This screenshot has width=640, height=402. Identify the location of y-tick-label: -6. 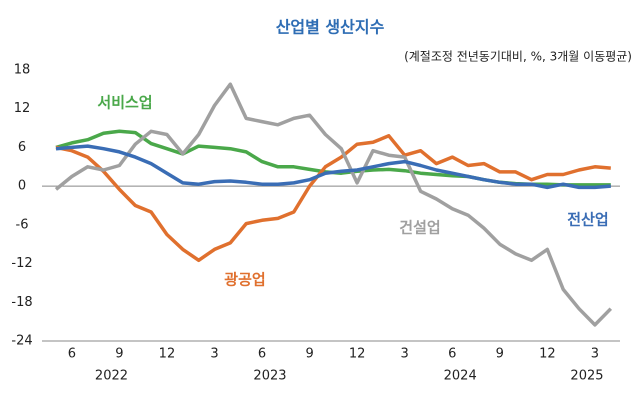
(22, 224).